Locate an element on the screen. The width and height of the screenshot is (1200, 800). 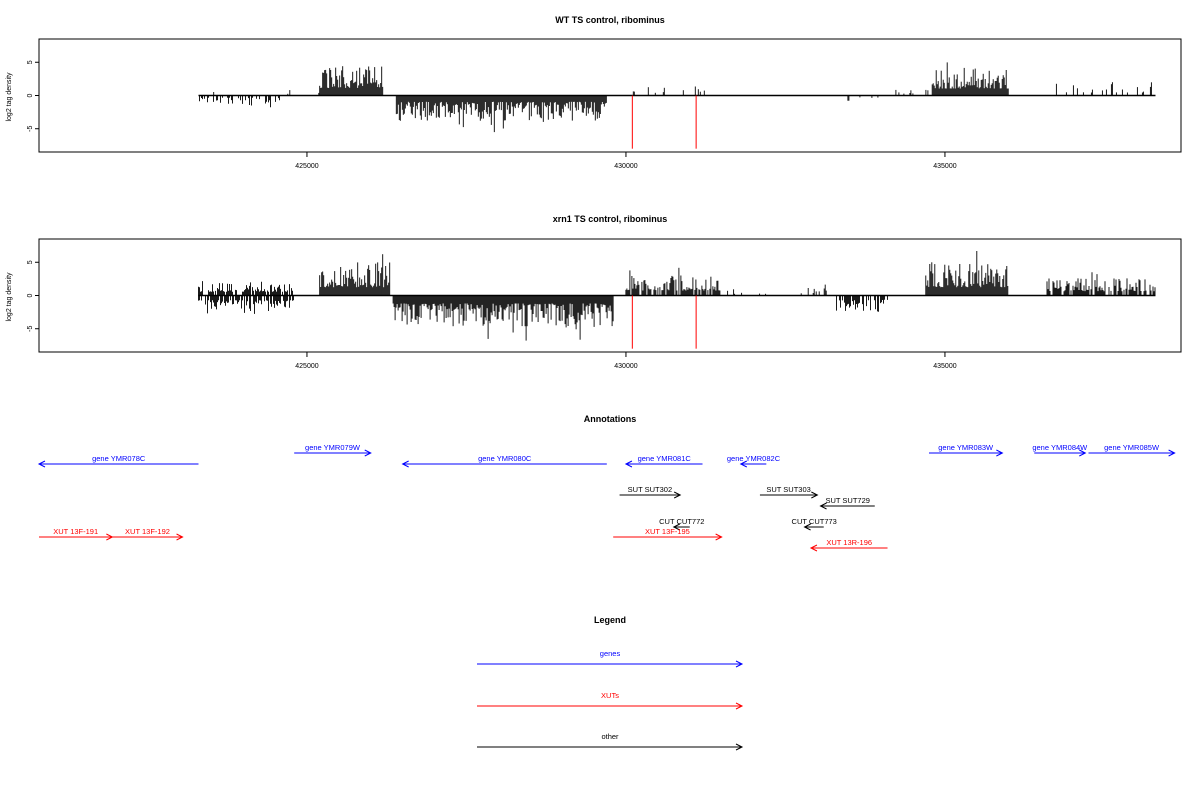
annotation-feature: gene YMR080C is located at coordinates (504, 461).